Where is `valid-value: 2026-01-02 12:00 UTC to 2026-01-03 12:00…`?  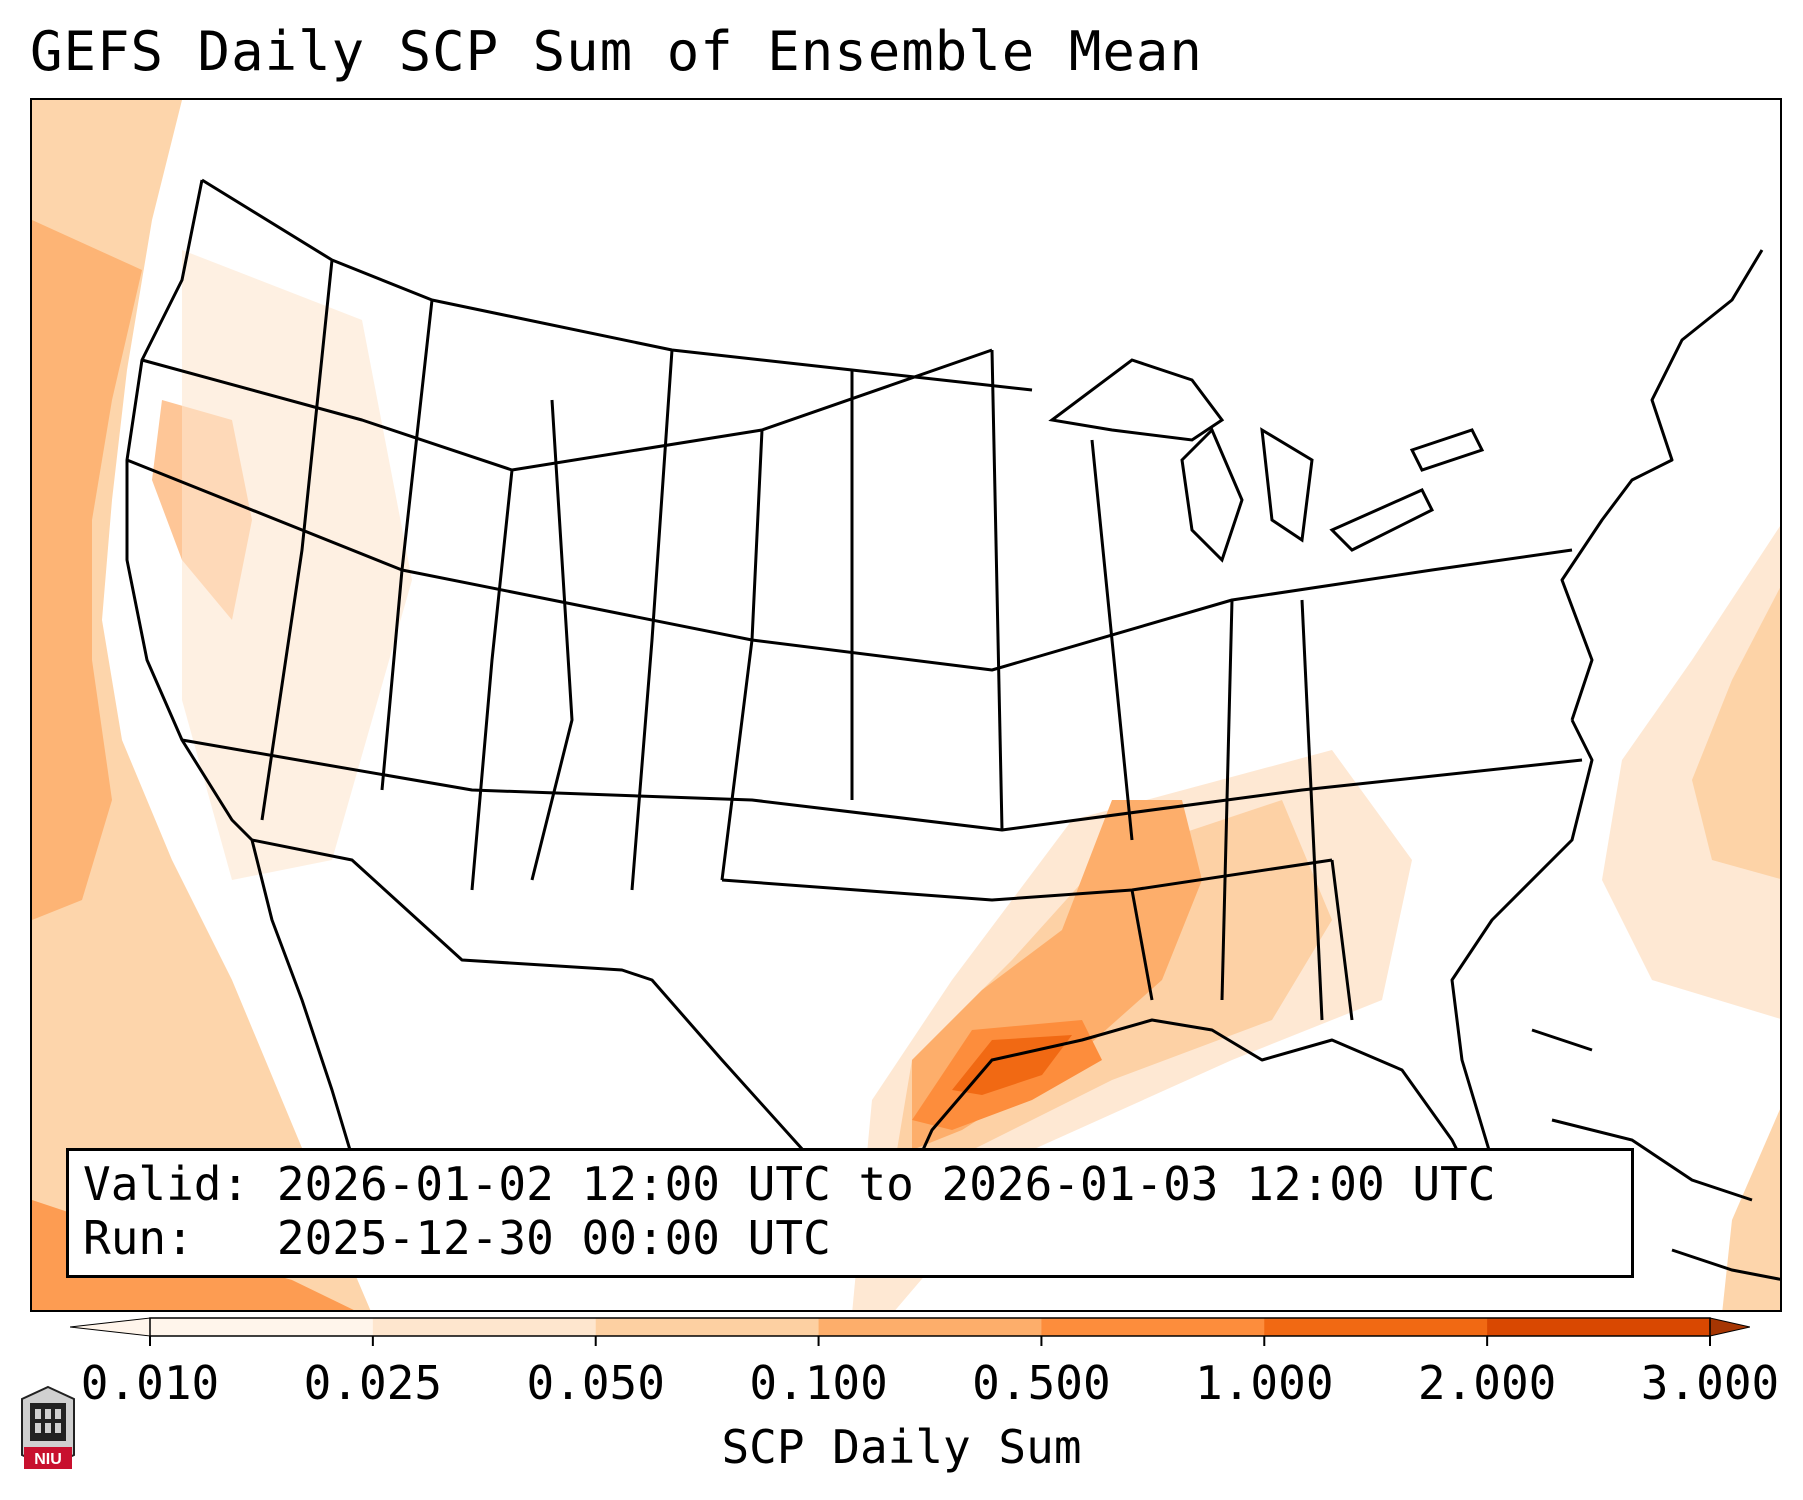 valid-value: 2026-01-02 12:00 UTC to 2026-01-03 12:00… is located at coordinates (886, 1184).